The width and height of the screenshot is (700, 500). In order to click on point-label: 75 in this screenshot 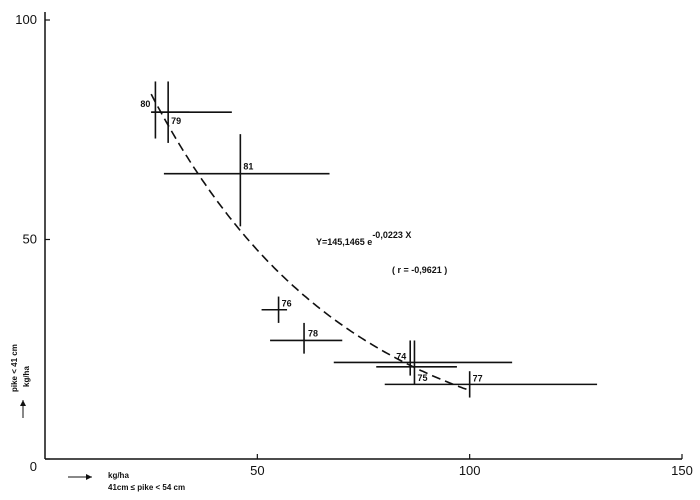, I will do `click(422, 378)`.